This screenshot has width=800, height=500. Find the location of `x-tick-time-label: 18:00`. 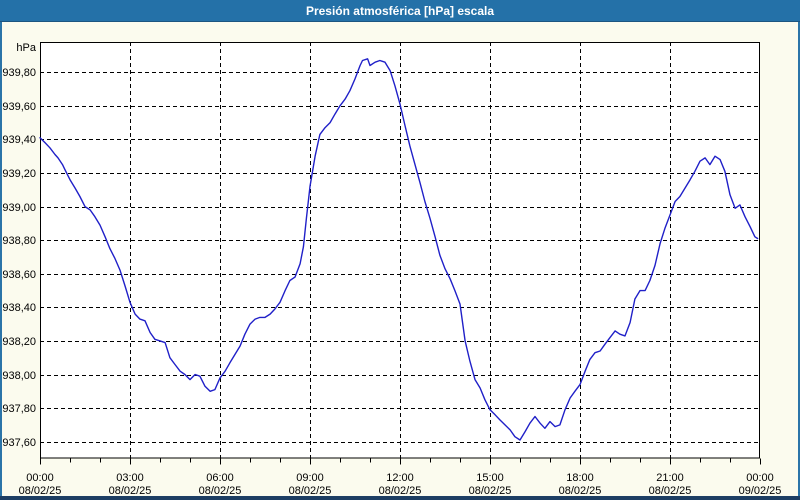

x-tick-time-label: 18:00 is located at coordinates (580, 478).